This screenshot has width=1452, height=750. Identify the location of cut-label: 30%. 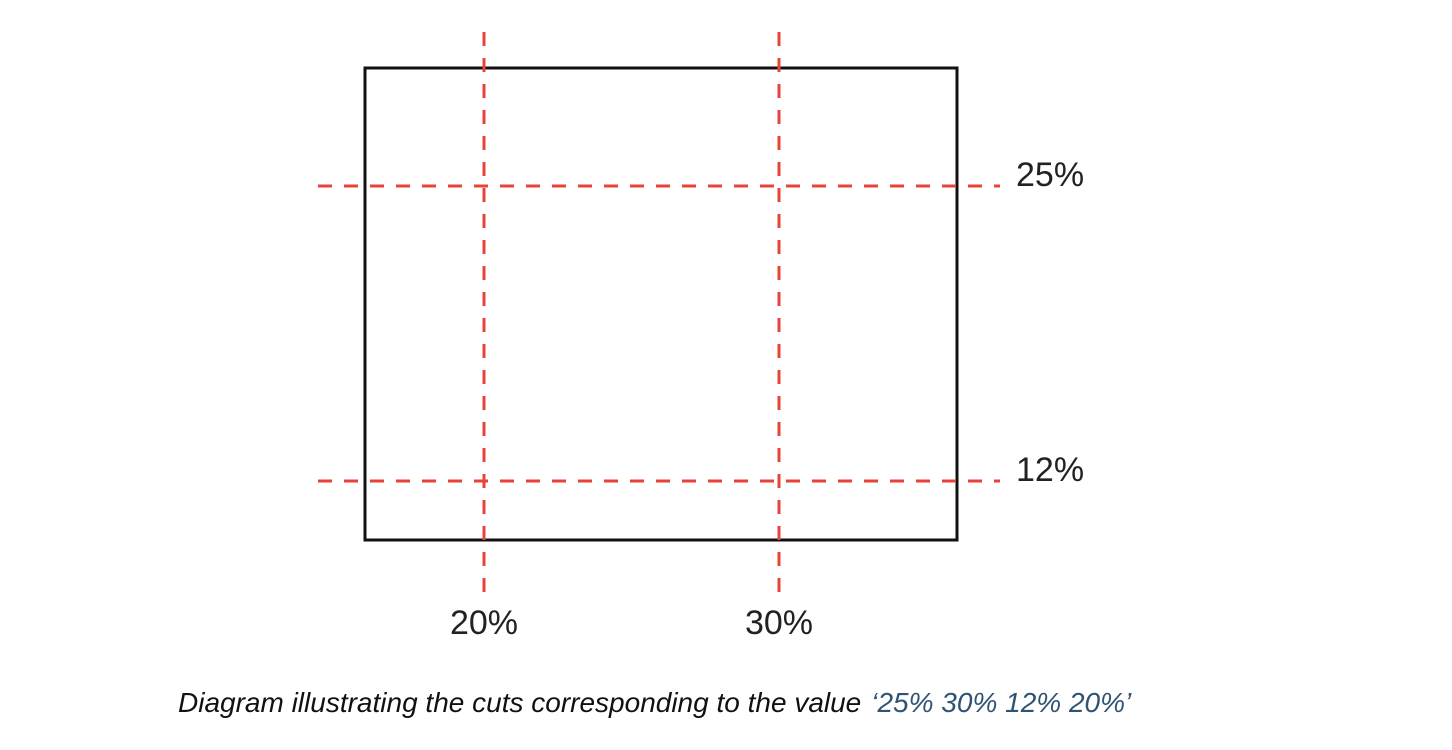
(779, 623).